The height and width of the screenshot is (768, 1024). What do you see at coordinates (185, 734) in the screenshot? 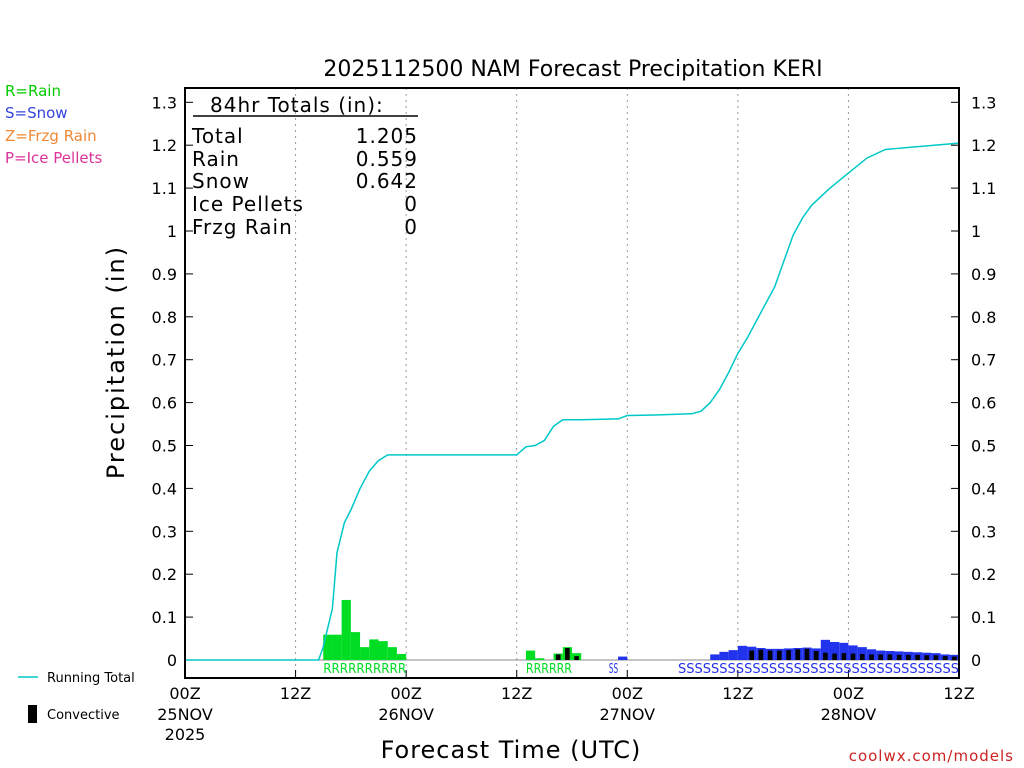
I see `x-tick-label-year: 2025` at bounding box center [185, 734].